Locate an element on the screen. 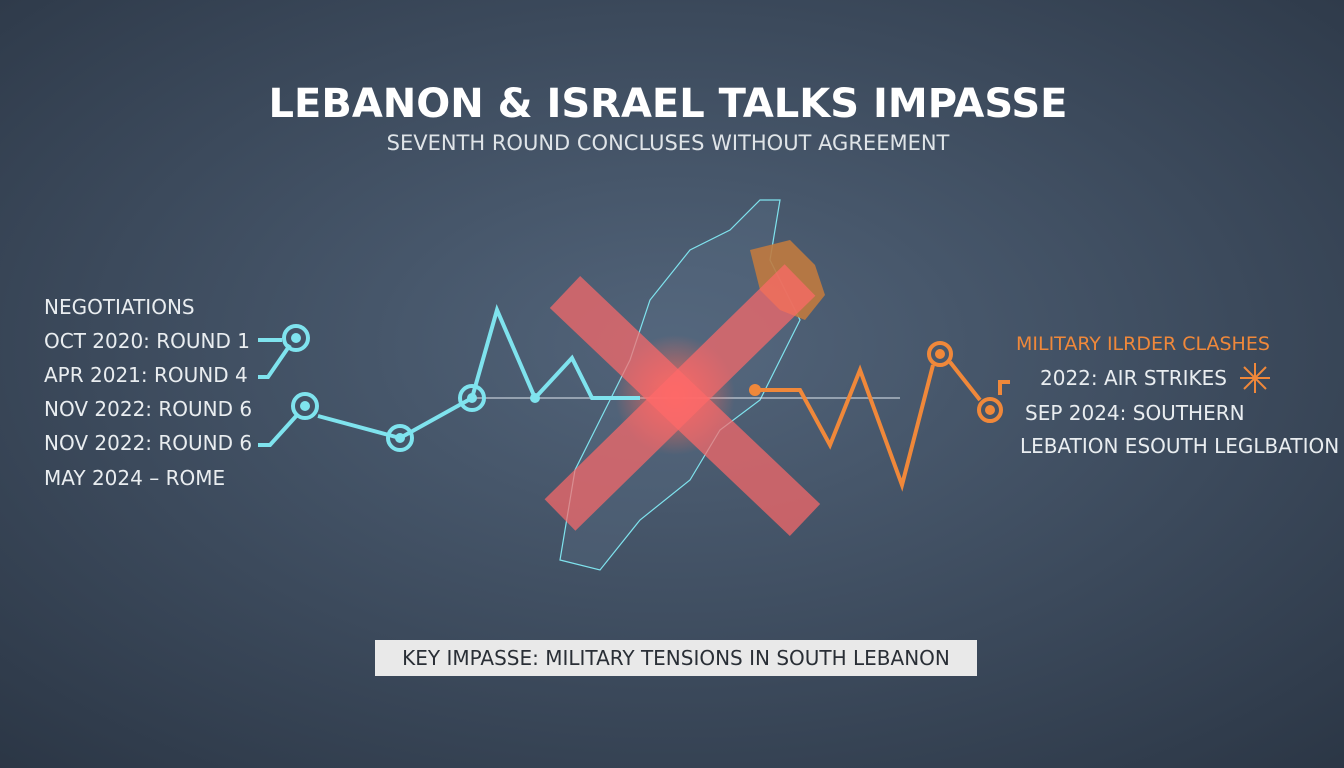  banner-box is located at coordinates (676, 658).